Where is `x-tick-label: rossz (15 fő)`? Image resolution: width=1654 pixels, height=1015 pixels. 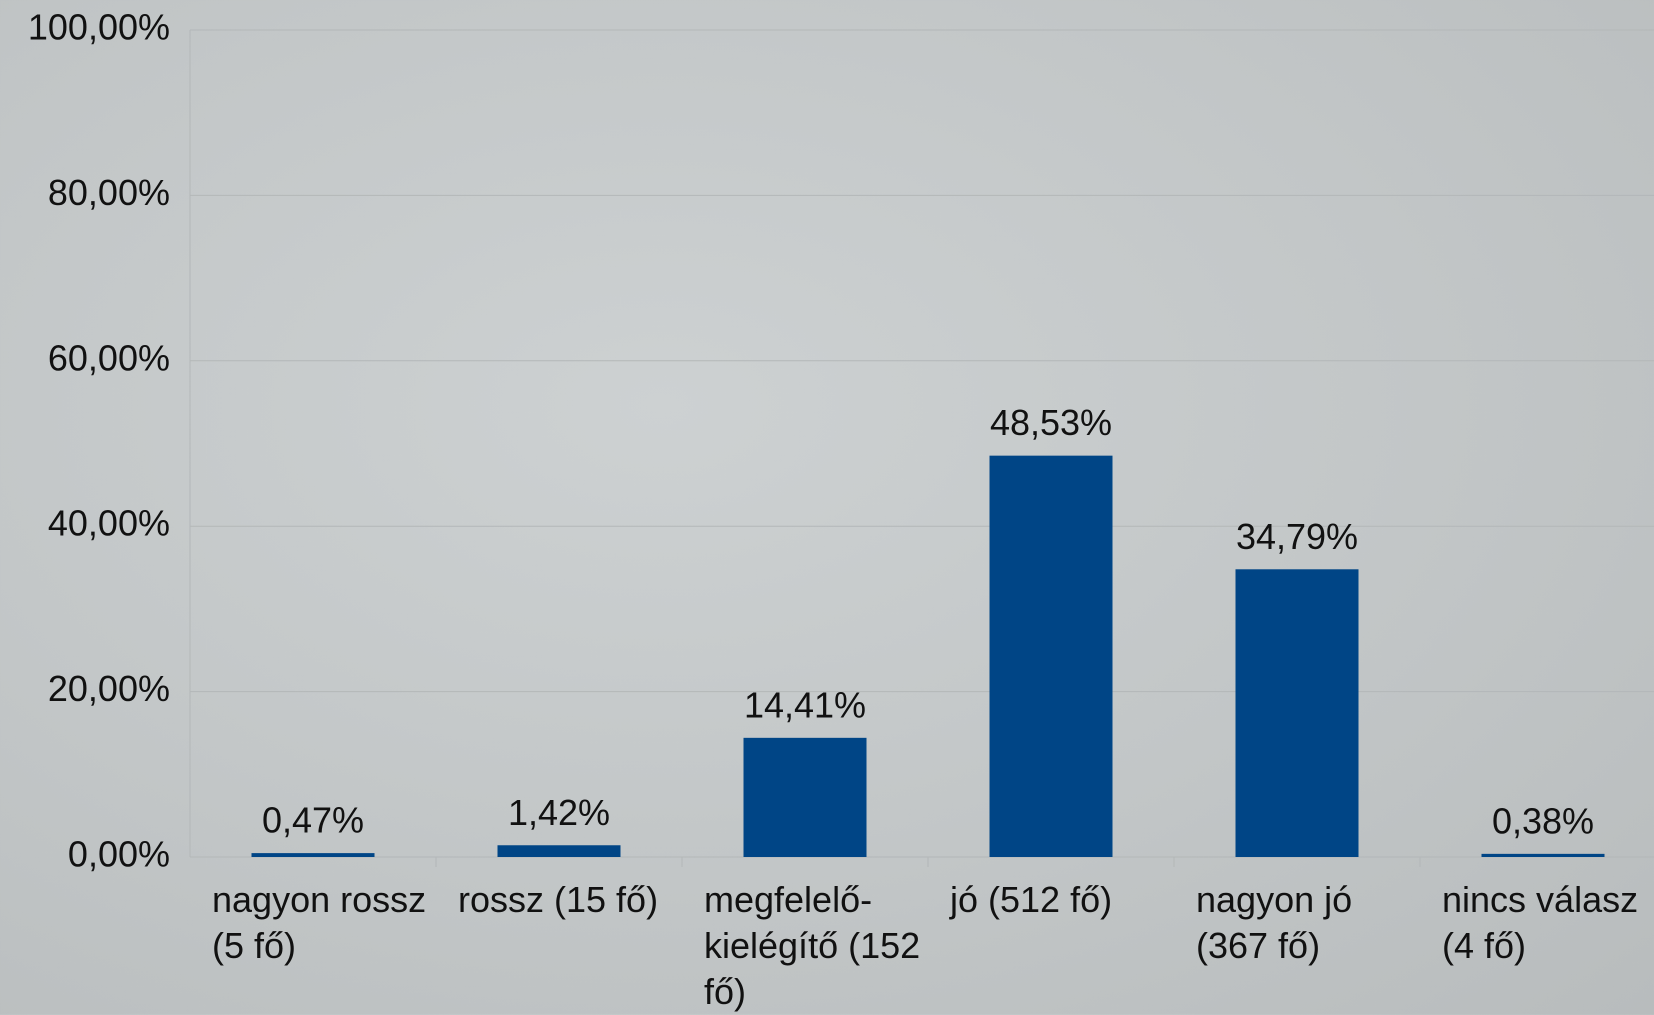
x-tick-label: rossz (15 fő) is located at coordinates (558, 899).